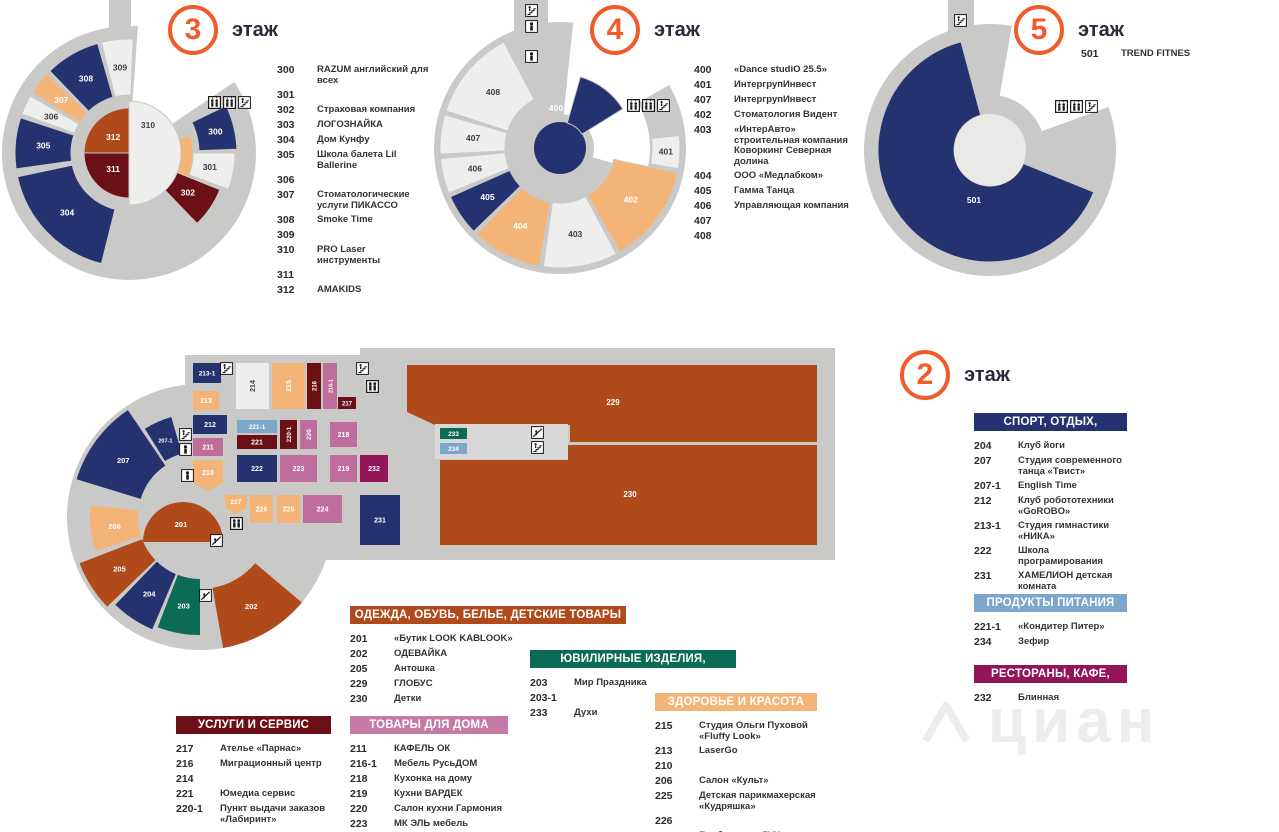 Image resolution: width=1279 pixels, height=832 pixels. I want to click on unit-name: Smoke Time, so click(345, 219).